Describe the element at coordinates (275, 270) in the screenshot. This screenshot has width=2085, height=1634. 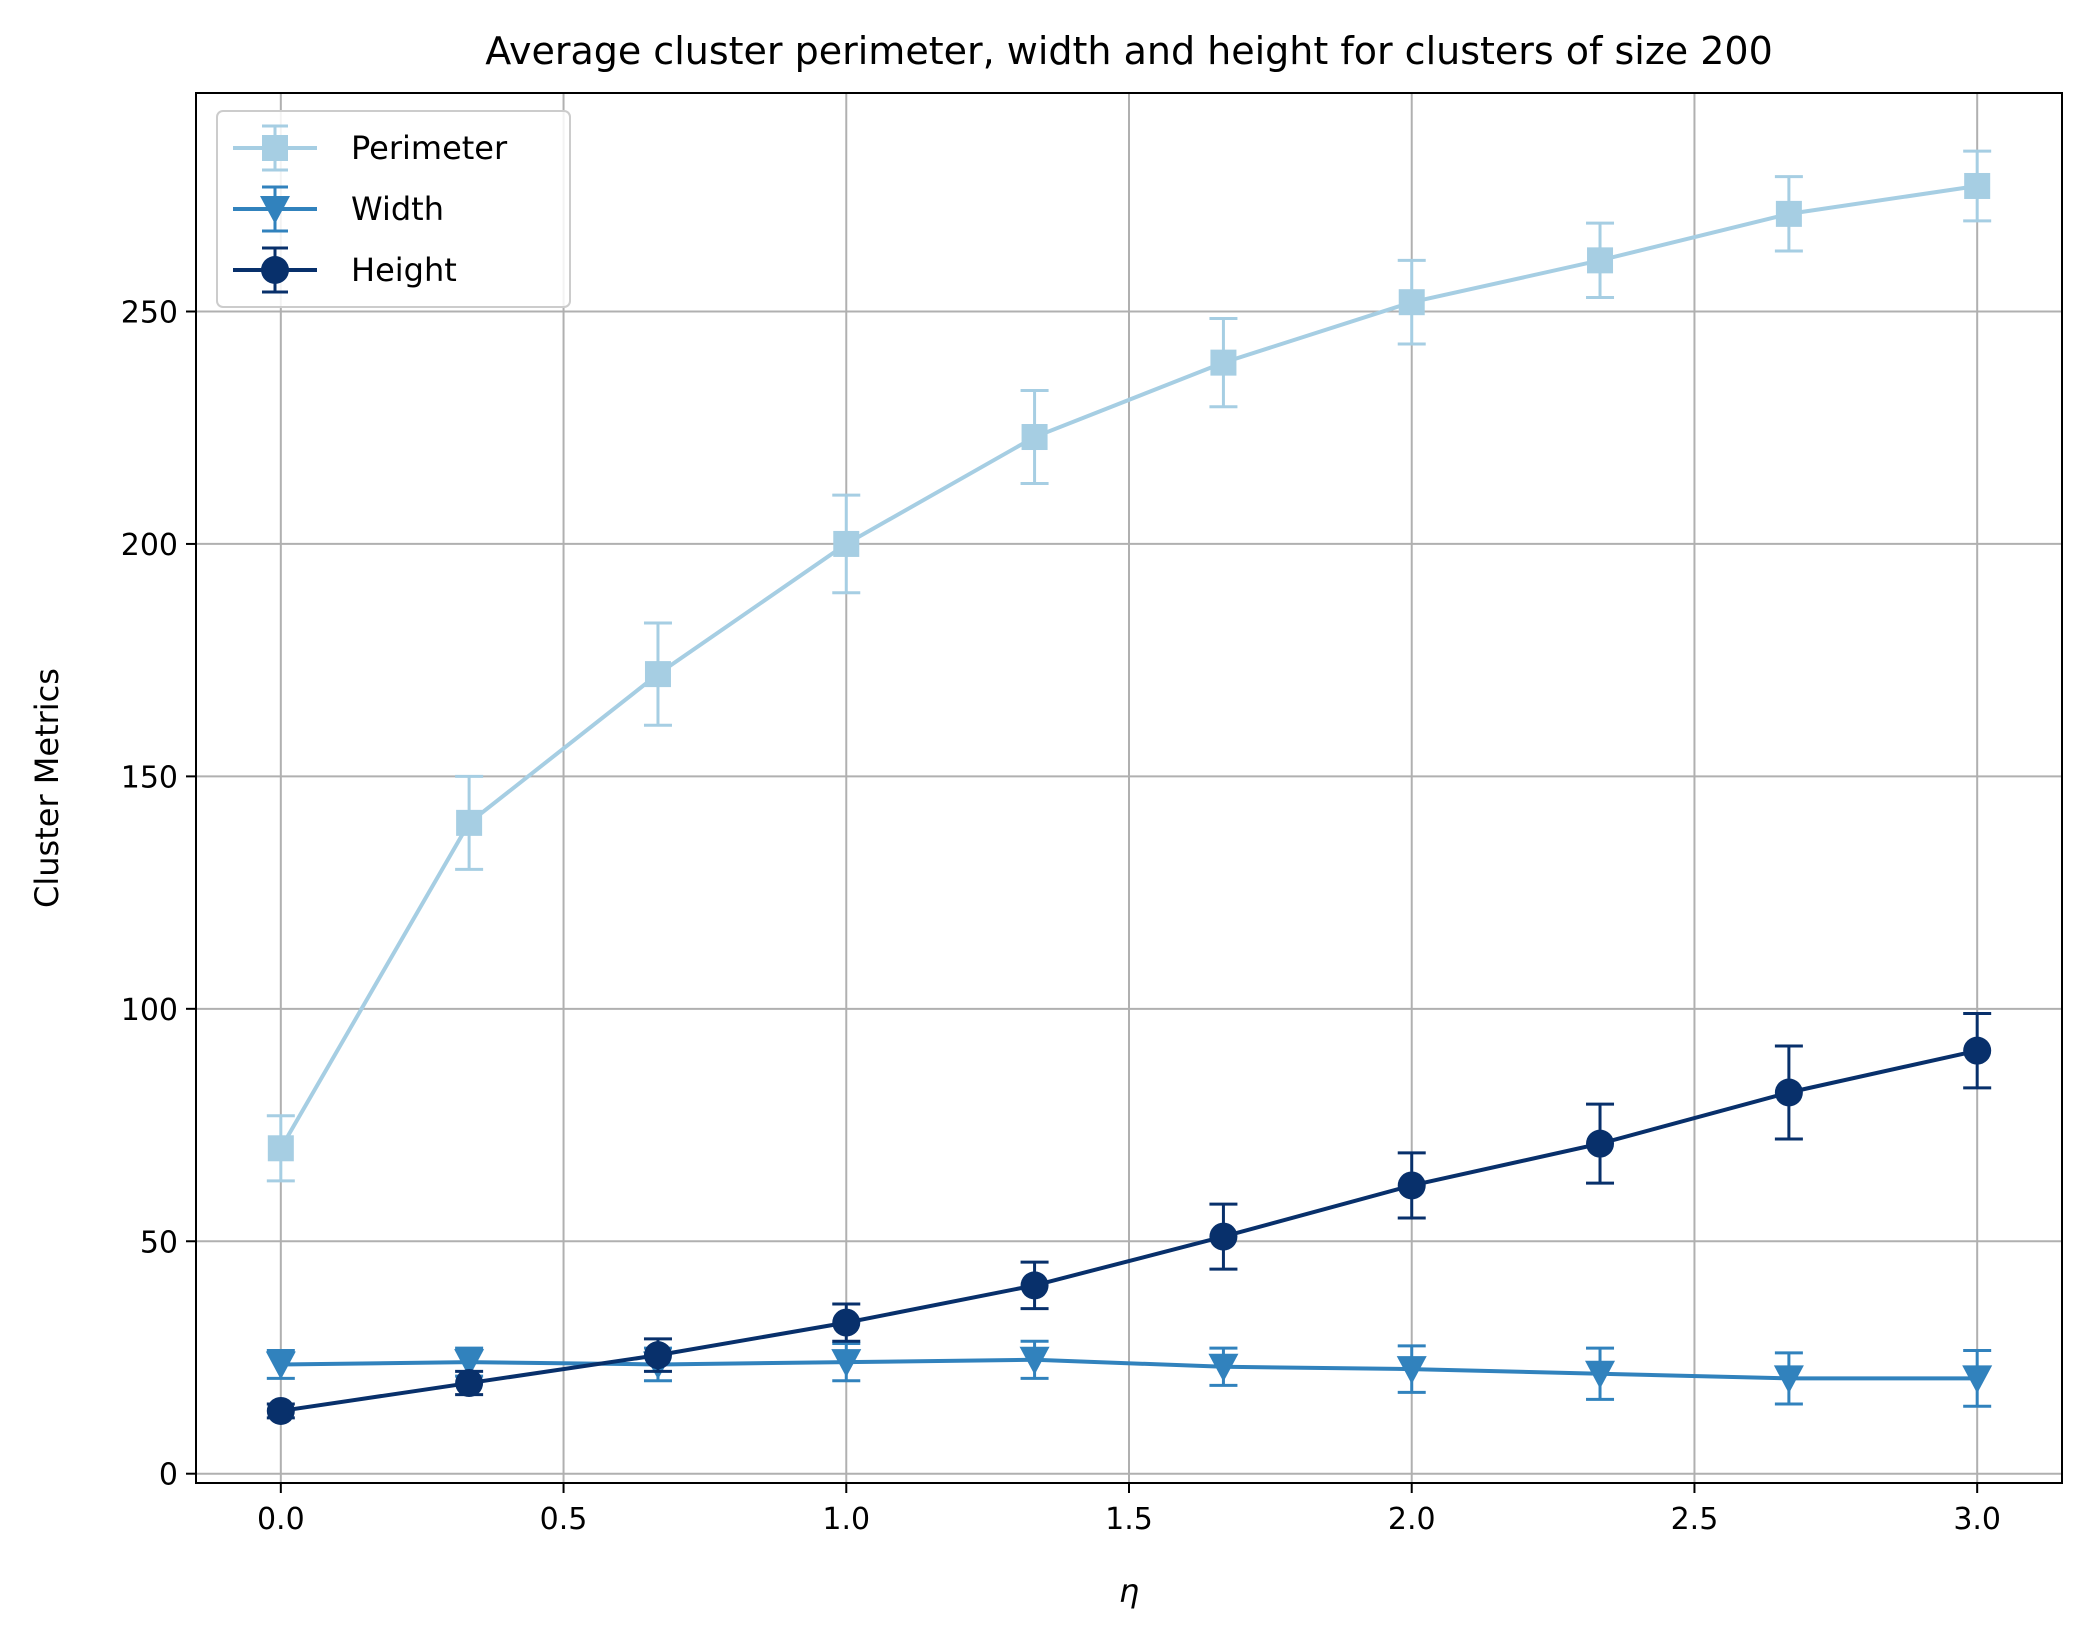
I see `height-legend-marker` at that location.